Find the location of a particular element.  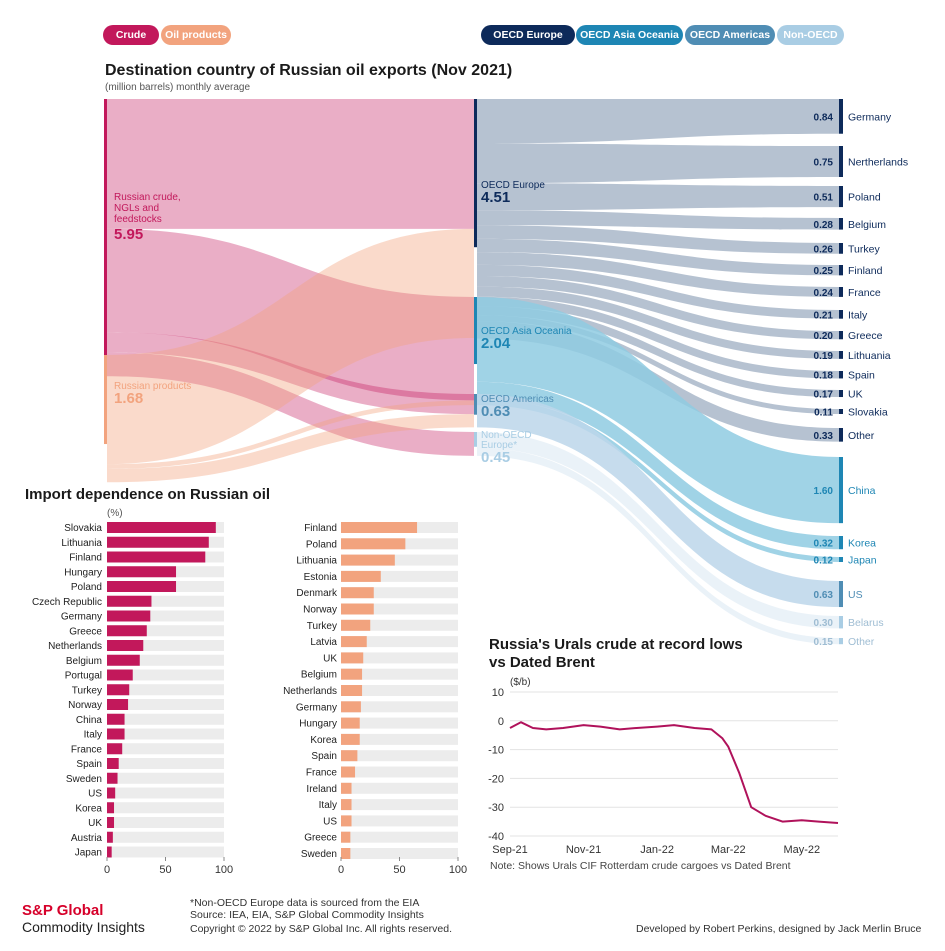

crude-label-spain: Spain is located at coordinates (89, 764).